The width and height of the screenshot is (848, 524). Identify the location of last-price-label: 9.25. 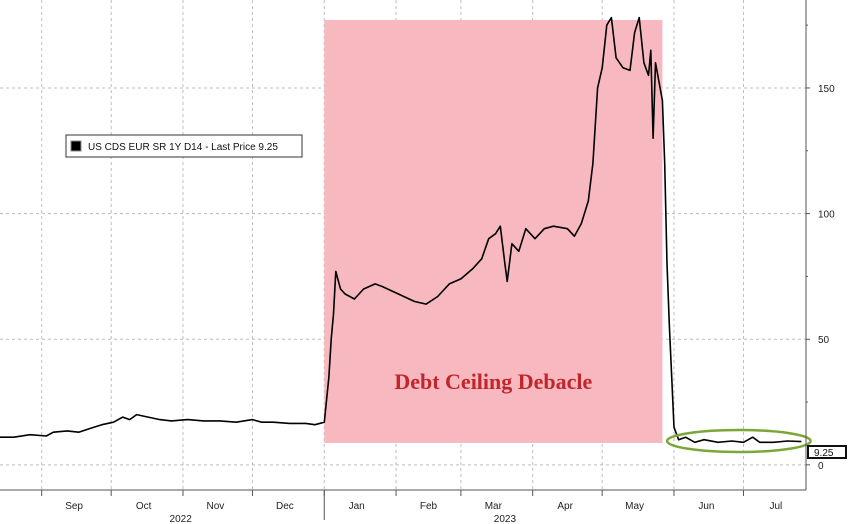
(824, 453).